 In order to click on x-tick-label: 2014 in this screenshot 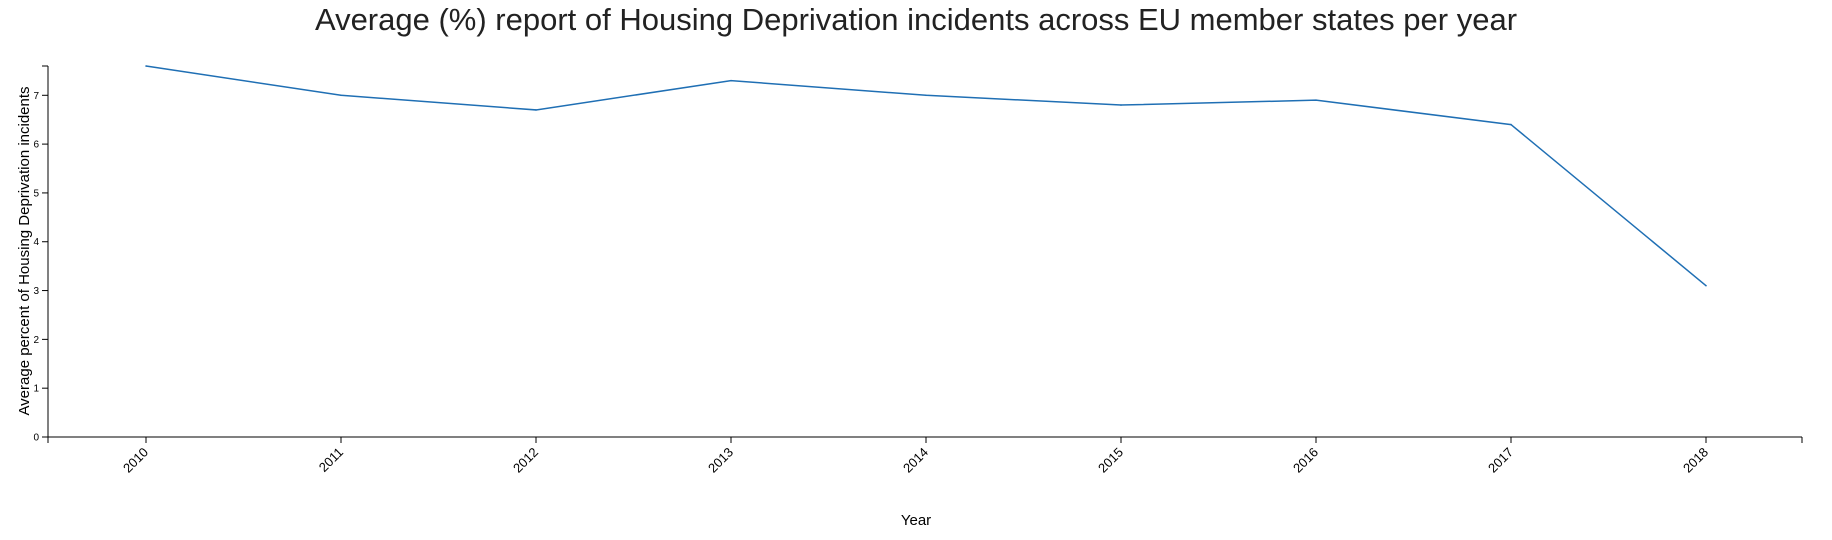, I will do `click(915, 460)`.